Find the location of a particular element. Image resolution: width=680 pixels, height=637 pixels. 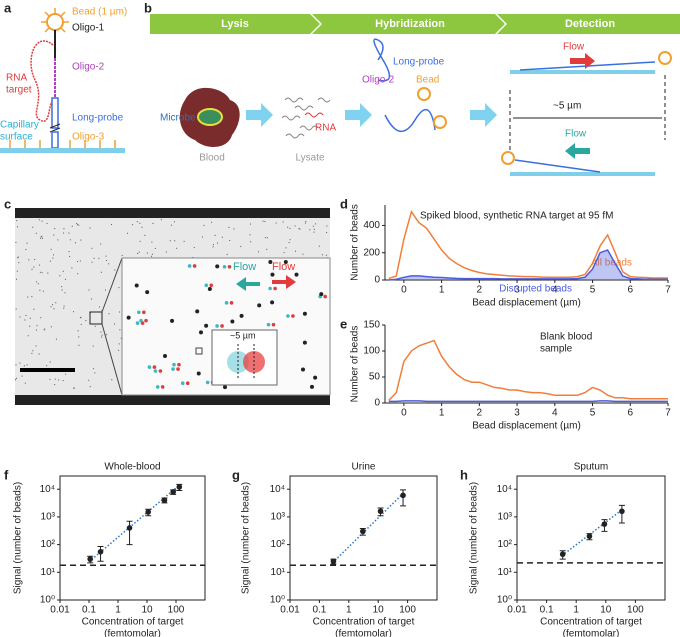

label: Long-probe is located at coordinates (419, 62).